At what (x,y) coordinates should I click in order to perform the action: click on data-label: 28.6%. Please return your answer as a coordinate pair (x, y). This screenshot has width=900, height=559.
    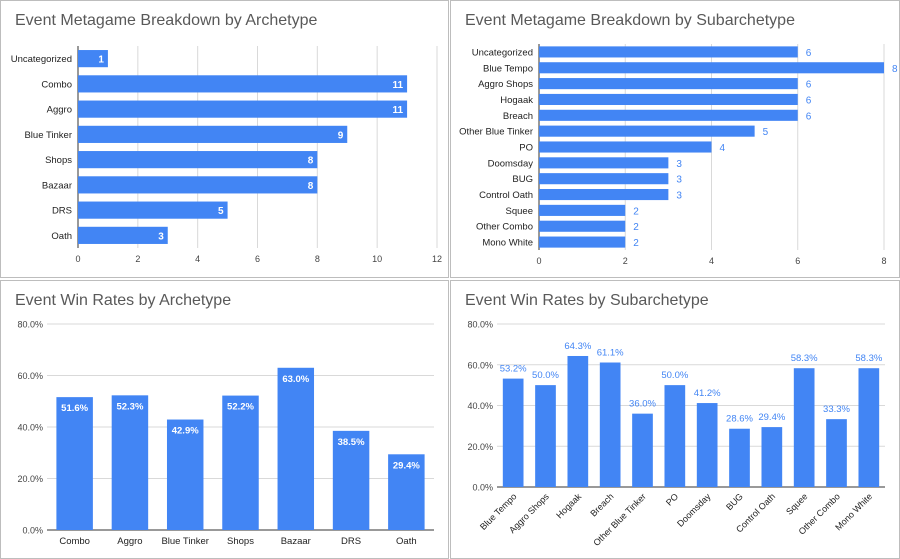
    Looking at the image, I should click on (739, 419).